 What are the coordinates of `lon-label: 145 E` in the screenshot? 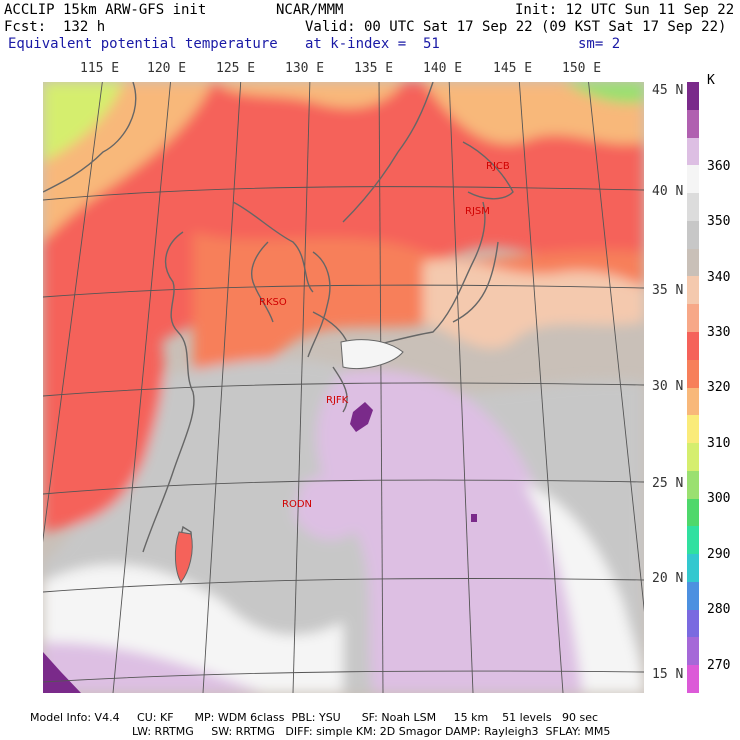 It's located at (513, 68).